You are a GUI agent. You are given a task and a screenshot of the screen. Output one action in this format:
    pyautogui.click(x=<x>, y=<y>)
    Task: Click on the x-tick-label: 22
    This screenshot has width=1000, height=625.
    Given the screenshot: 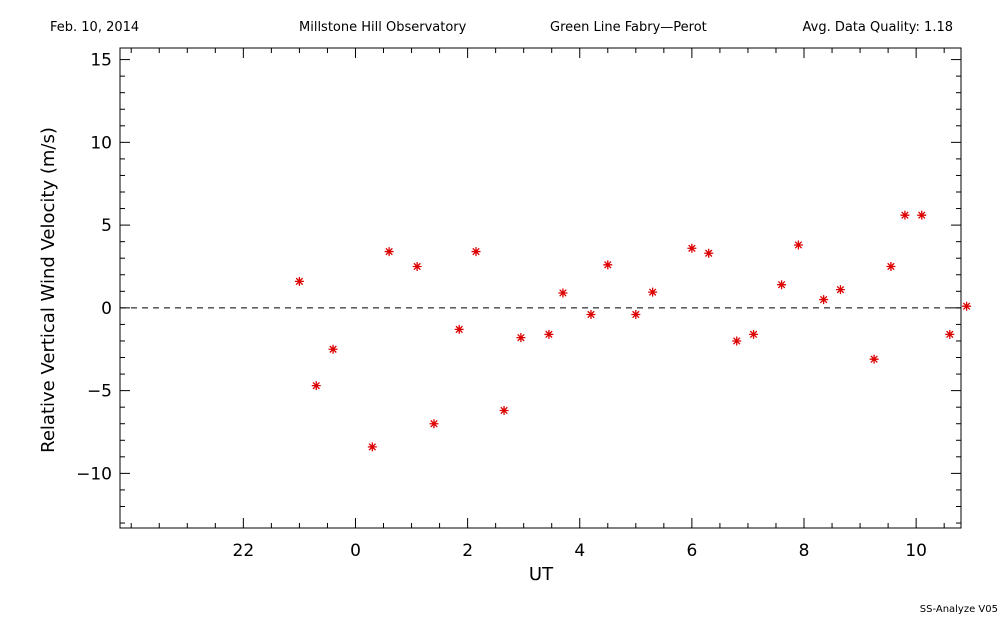 What is the action you would take?
    pyautogui.click(x=244, y=551)
    